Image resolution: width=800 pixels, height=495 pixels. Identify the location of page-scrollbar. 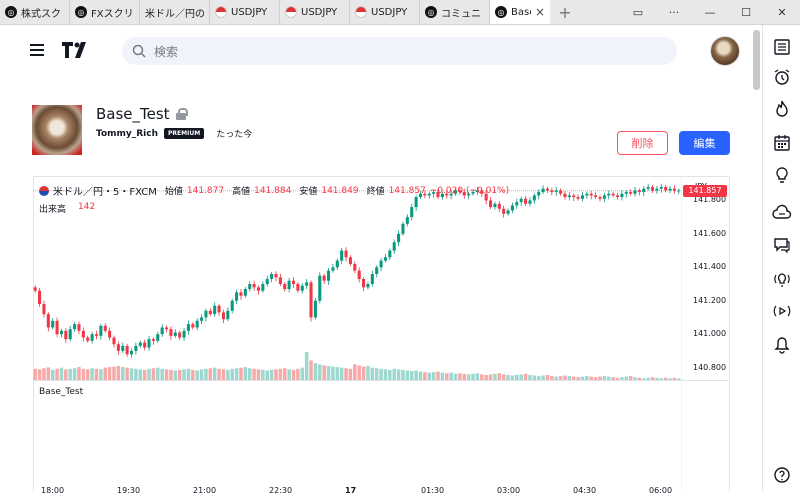
(756, 60).